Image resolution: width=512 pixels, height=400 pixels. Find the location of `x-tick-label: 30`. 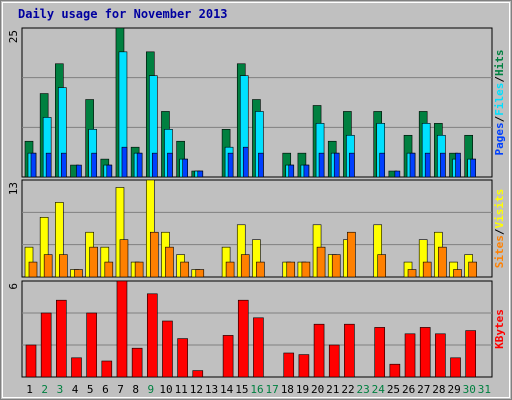

x-tick-label: 30 is located at coordinates (469, 389).